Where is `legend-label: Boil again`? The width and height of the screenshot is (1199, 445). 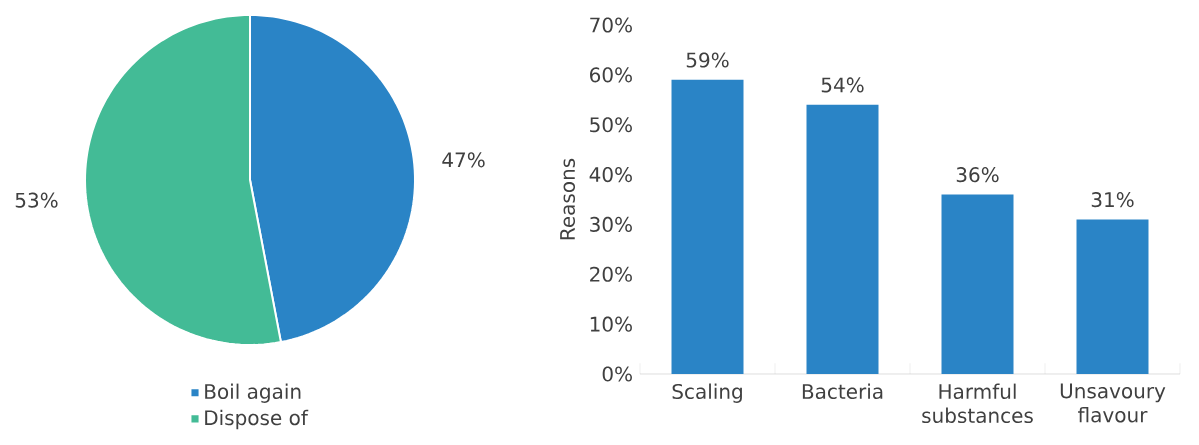
legend-label: Boil again is located at coordinates (253, 393).